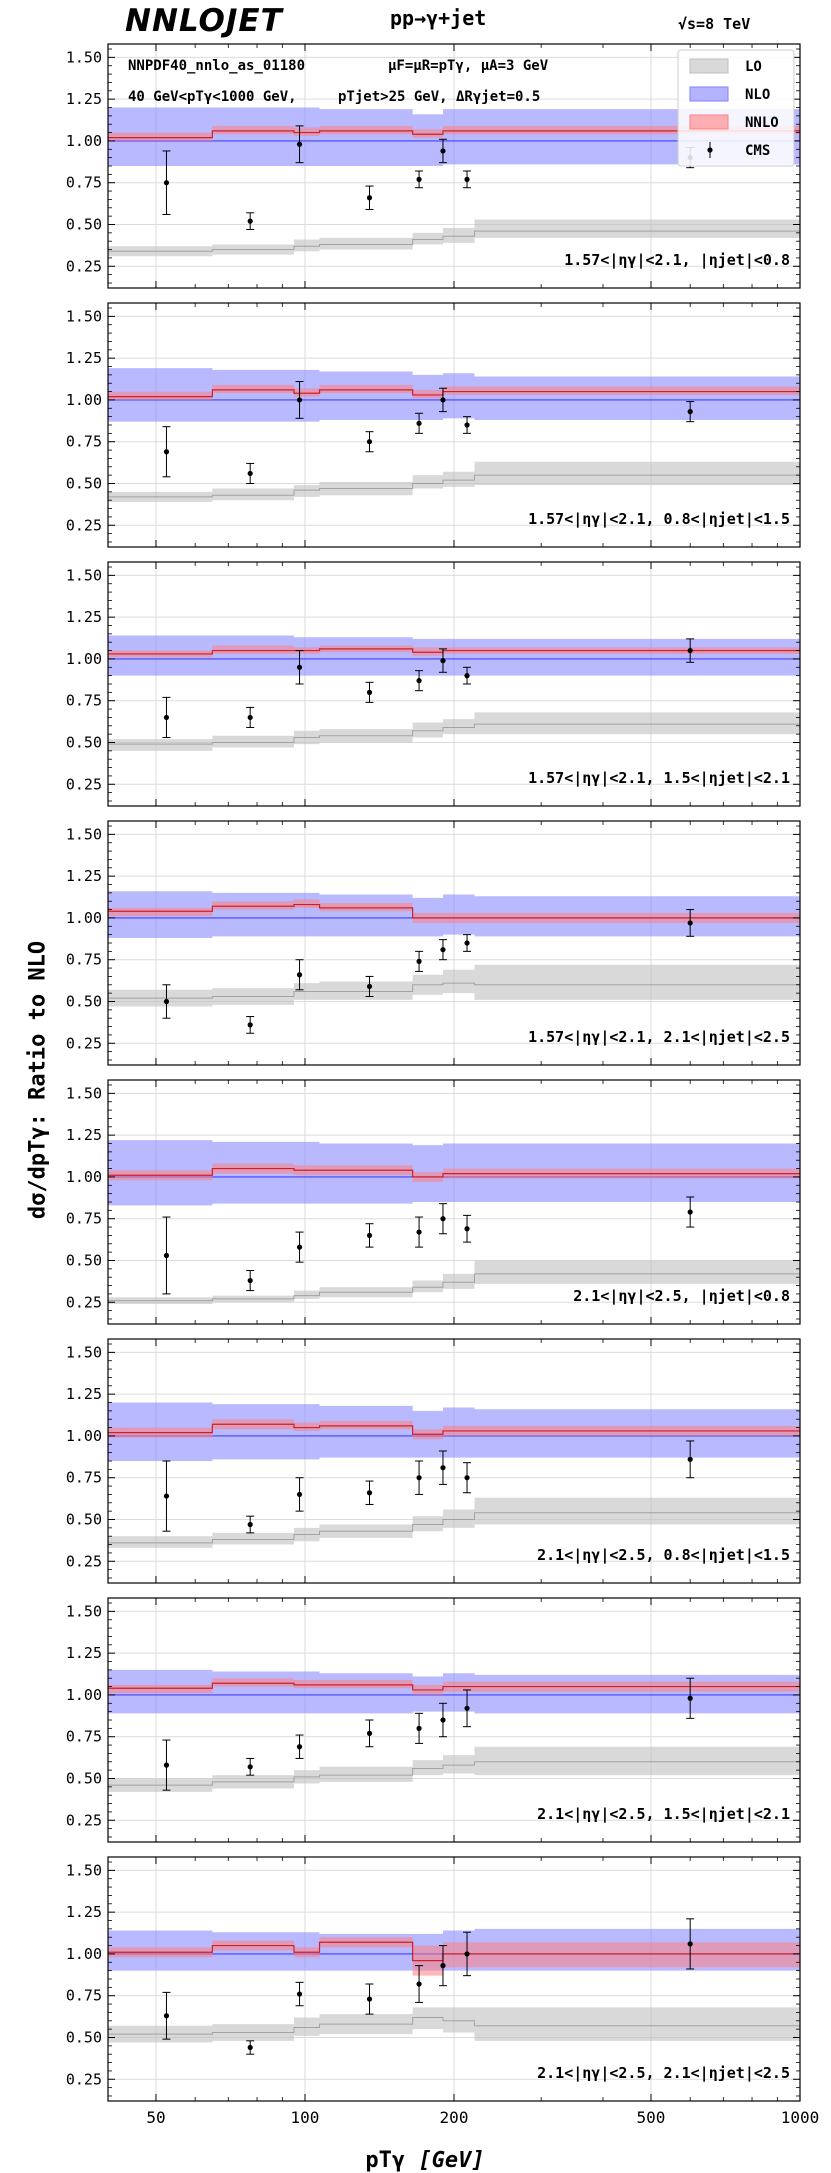 The image size is (831, 2173). What do you see at coordinates (468, 66) in the screenshot?
I see `info-scales: μF=μR=pTγ, μA=3 GeV` at bounding box center [468, 66].